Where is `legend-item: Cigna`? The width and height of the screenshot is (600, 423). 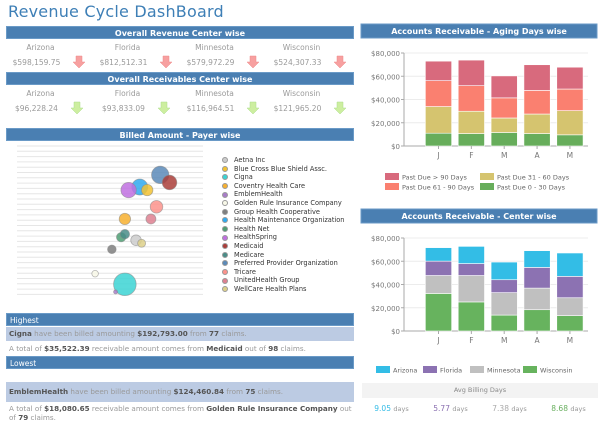 legend-item: Cigna is located at coordinates (283, 177).